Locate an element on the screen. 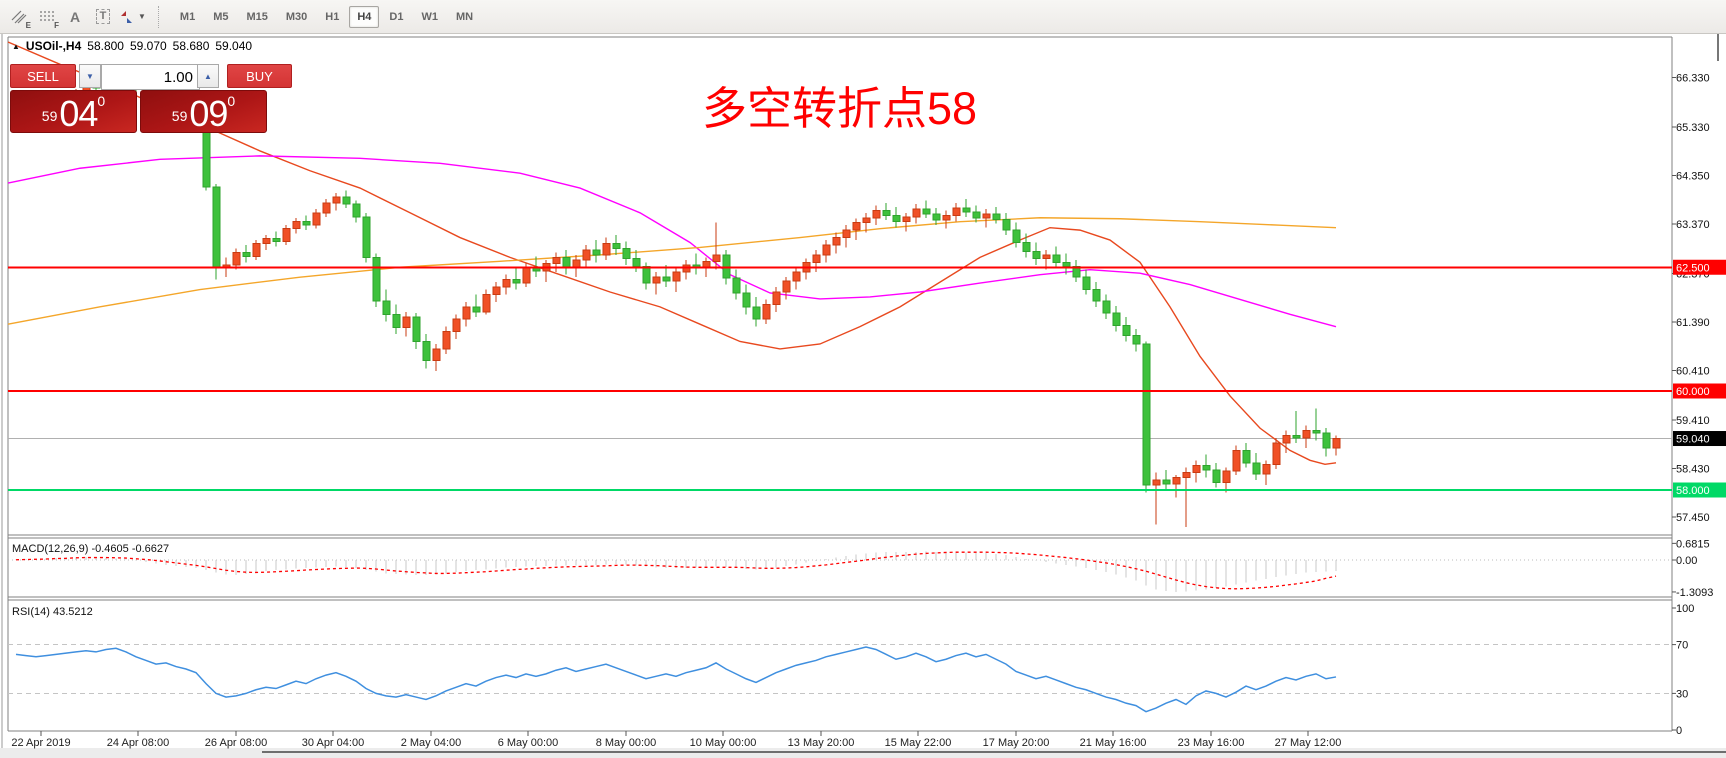  timeframe-button-M30: M30 is located at coordinates (296, 17).